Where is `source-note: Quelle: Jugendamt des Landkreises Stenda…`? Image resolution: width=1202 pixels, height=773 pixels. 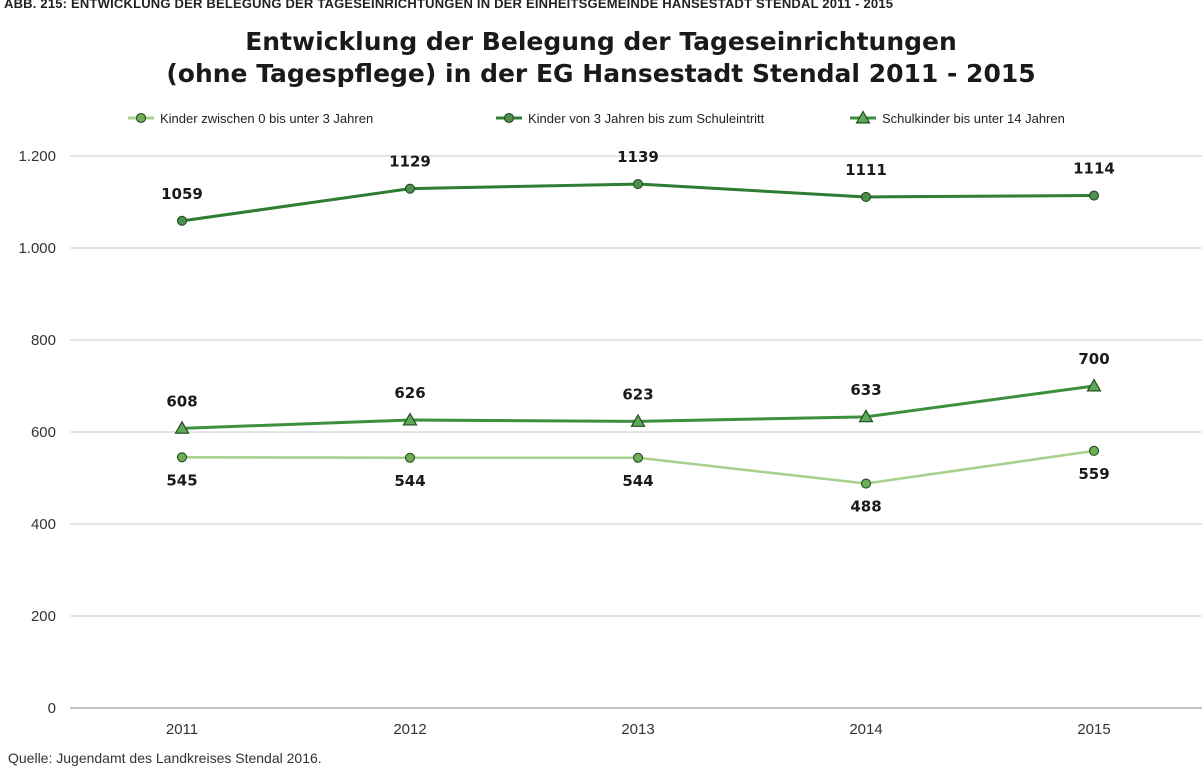
source-note: Quelle: Jugendamt des Landkreises Stenda… is located at coordinates (165, 758).